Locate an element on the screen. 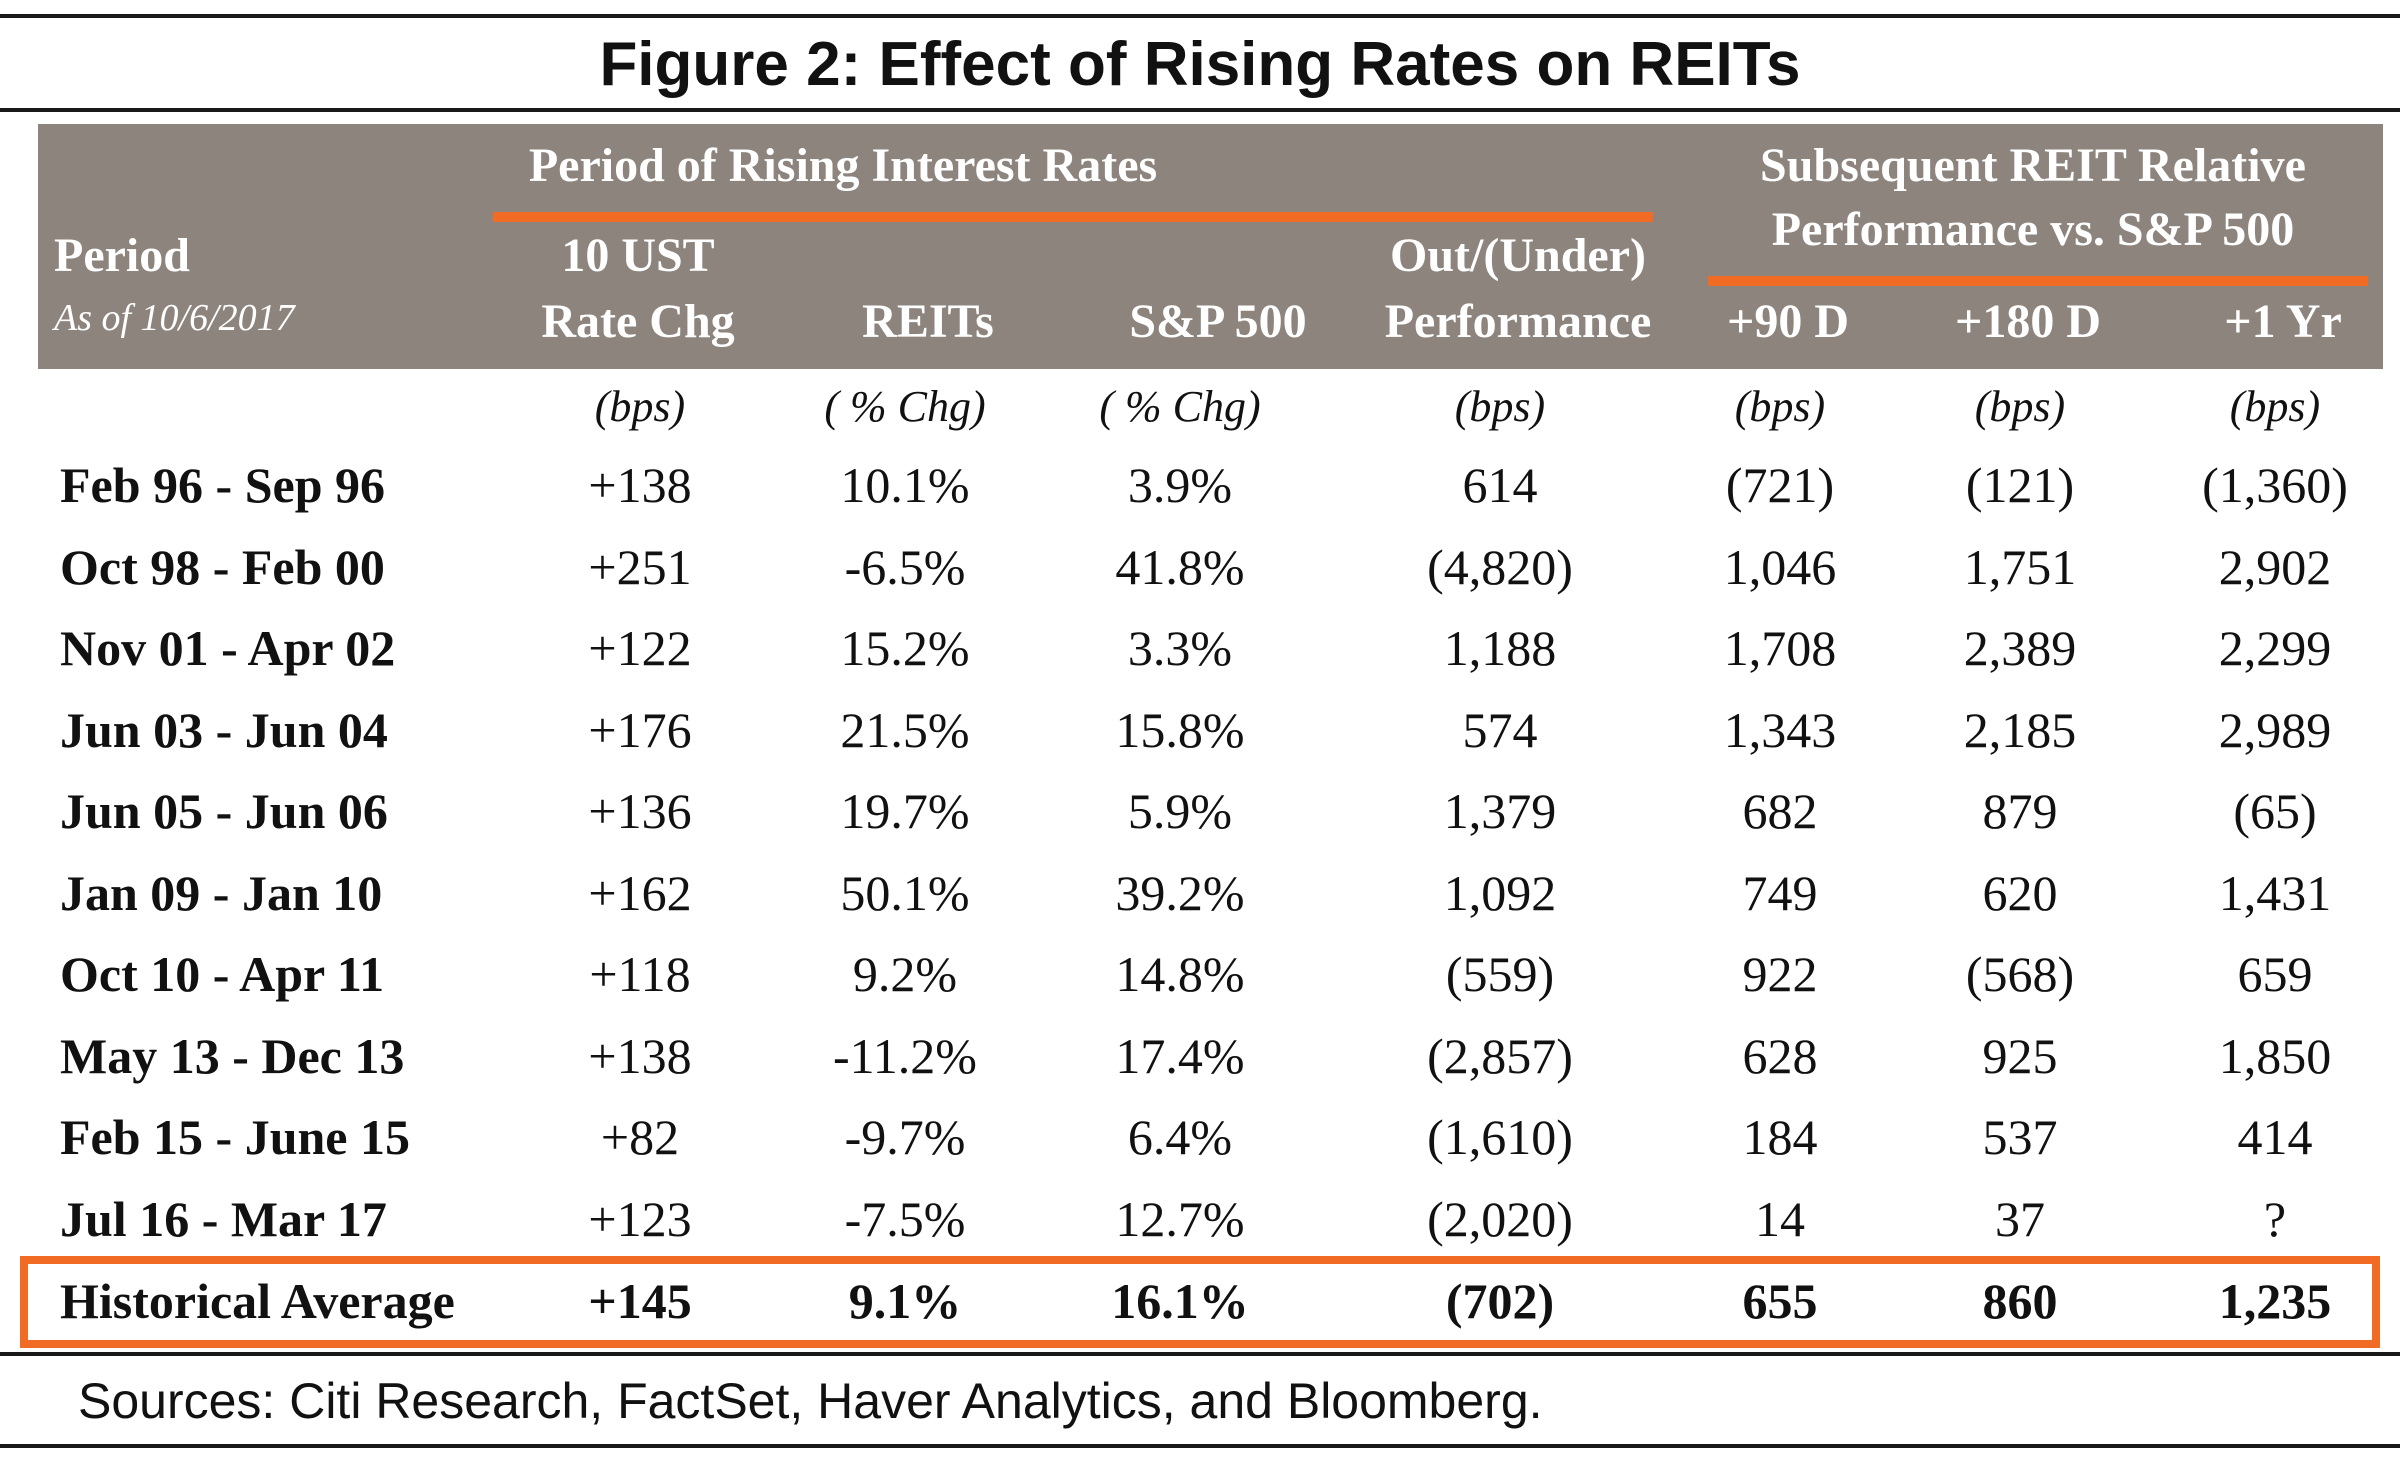 This screenshot has width=2400, height=1461. header-90d: +90 D is located at coordinates (1787, 321).